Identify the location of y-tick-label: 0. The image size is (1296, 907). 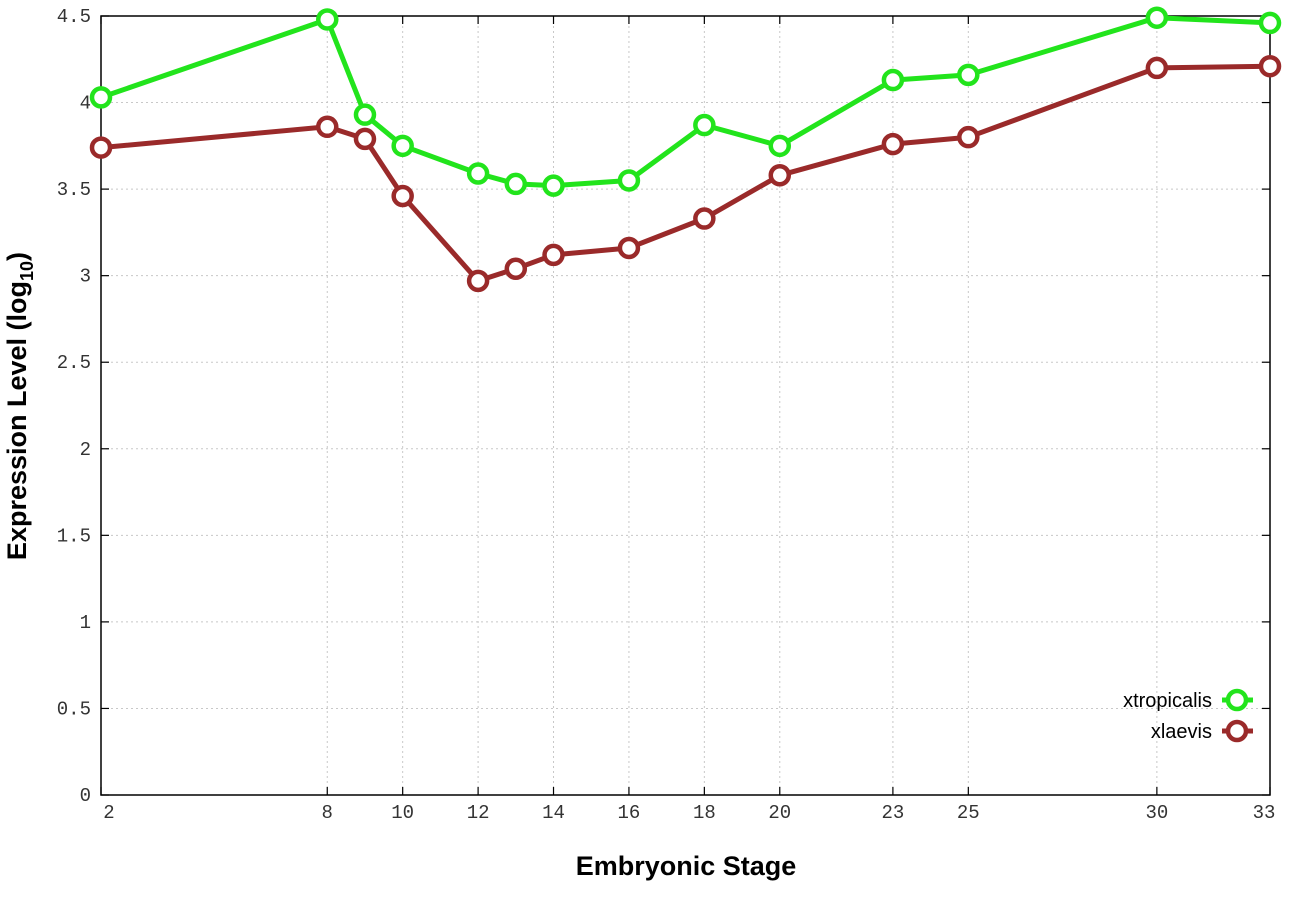
(85, 796).